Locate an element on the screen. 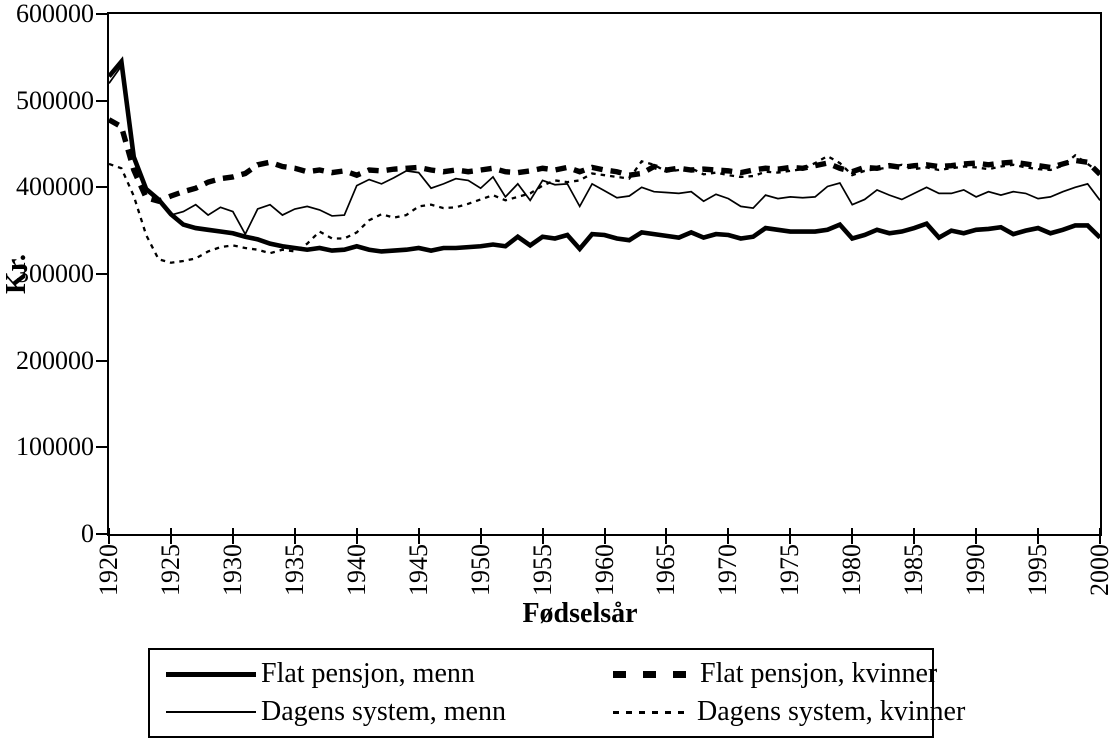 Image resolution: width=1113 pixels, height=742 pixels. x-tick-label: 1975 is located at coordinates (790, 570).